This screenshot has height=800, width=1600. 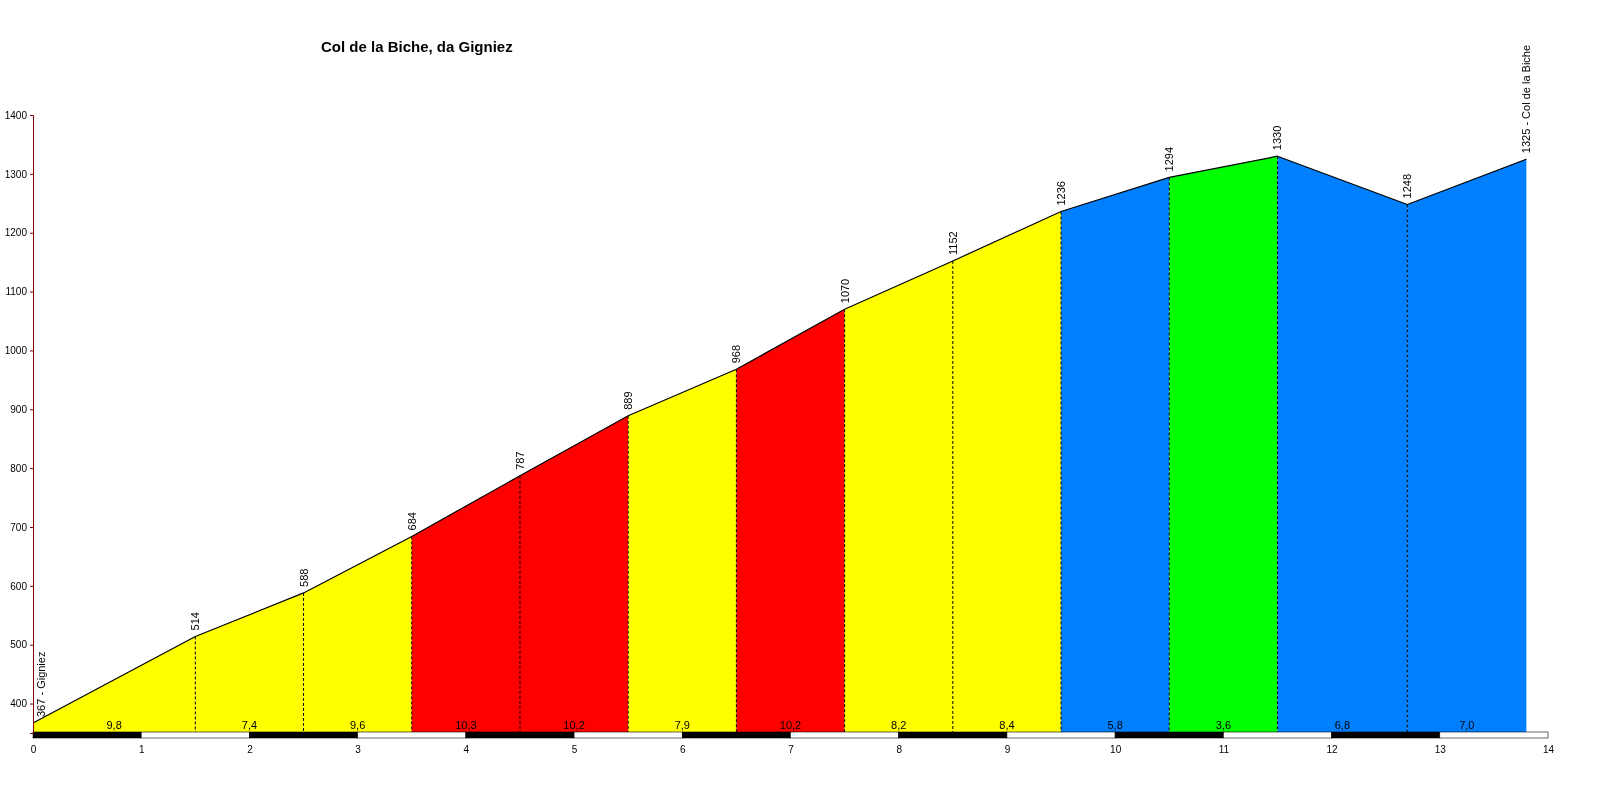 I want to click on x-tick-label: 10, so click(x=1116, y=750).